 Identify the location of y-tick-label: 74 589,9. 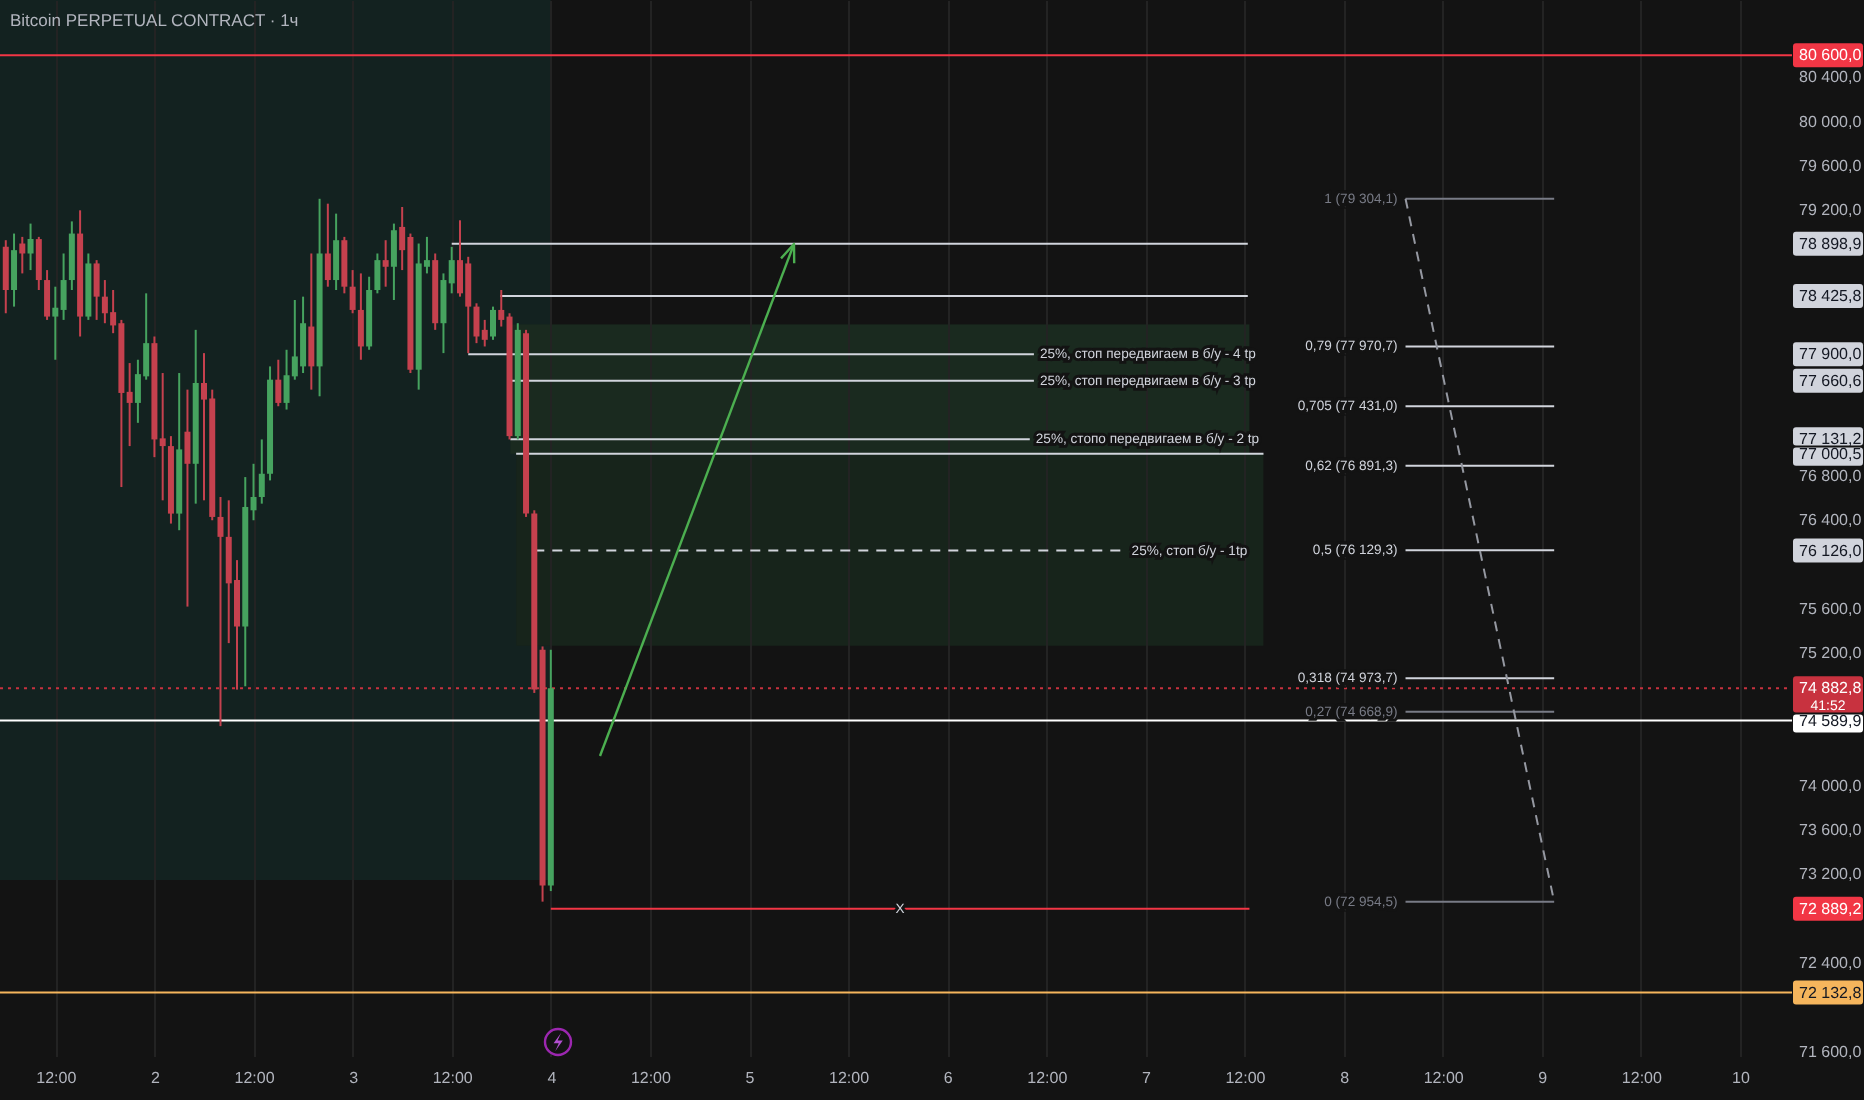
(1831, 720).